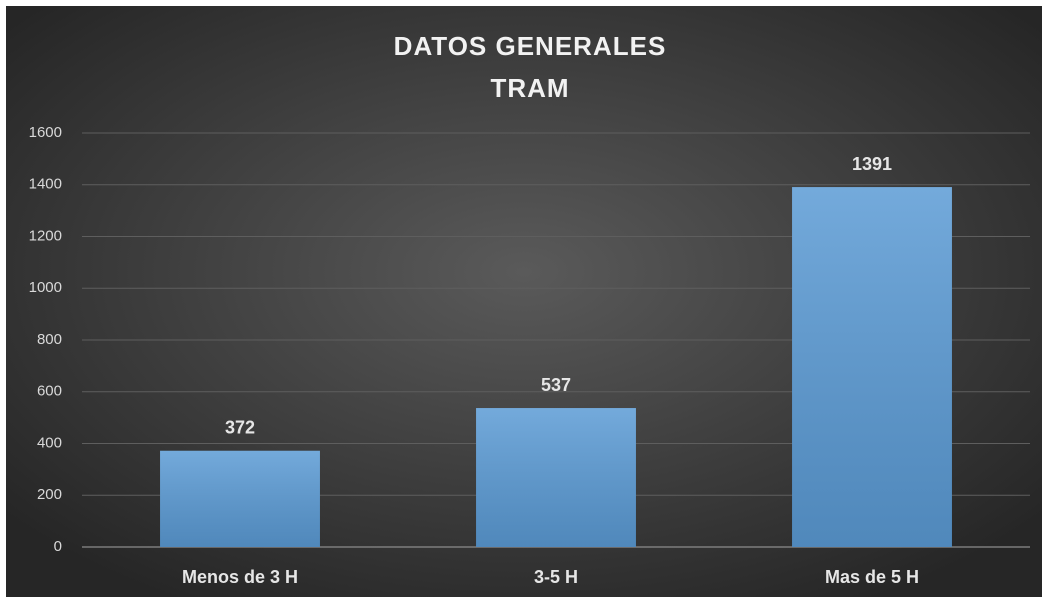  Describe the element at coordinates (49, 339) in the screenshot. I see `y-tick-label: 800` at that location.